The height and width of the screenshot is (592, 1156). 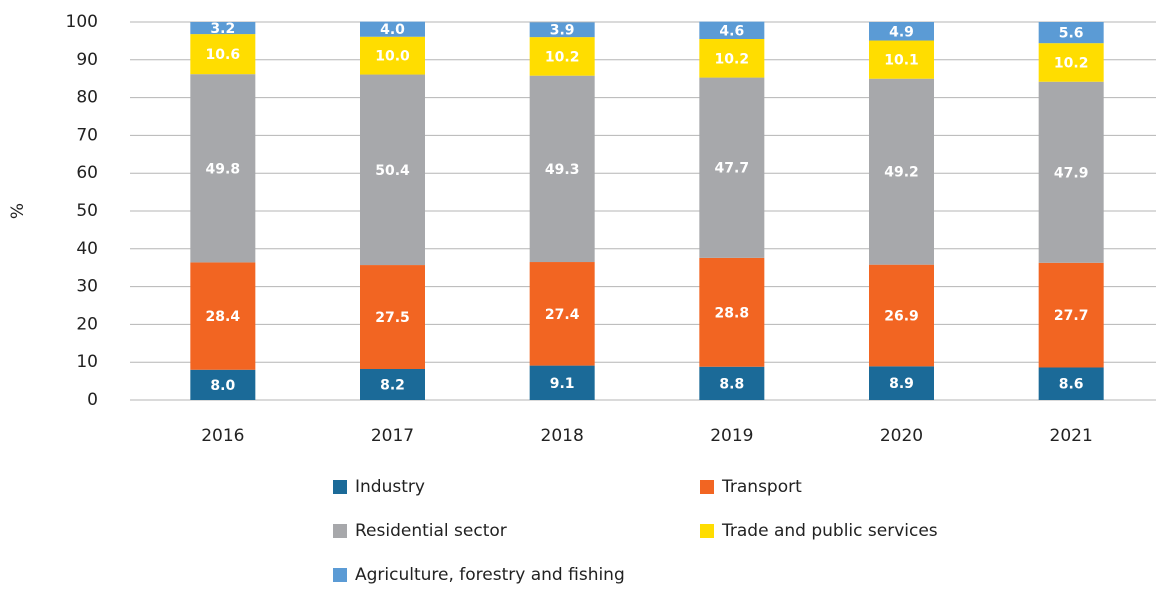 I want to click on value-label: 26.9, so click(x=901, y=317).